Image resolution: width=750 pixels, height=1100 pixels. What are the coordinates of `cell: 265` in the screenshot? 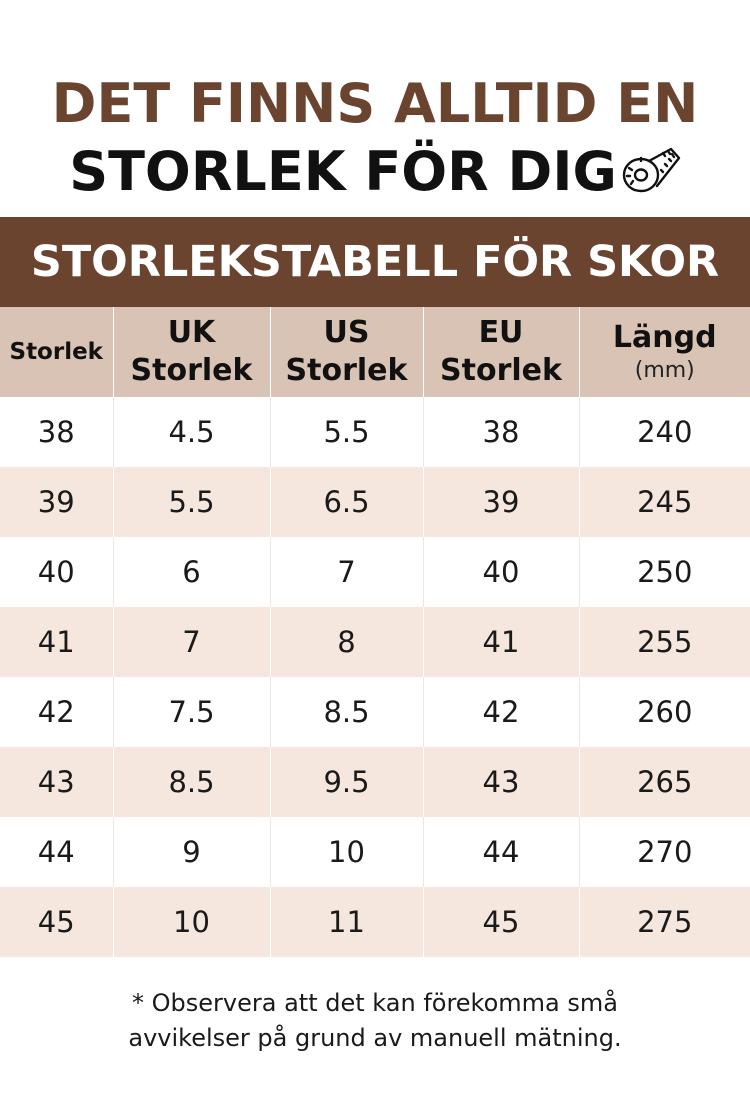 It's located at (664, 782).